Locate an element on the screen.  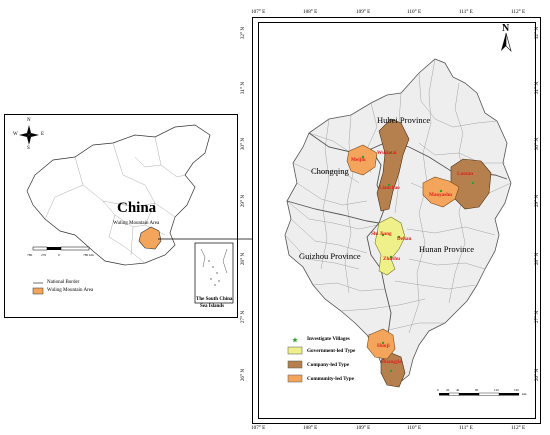
province-hubei: Hubei Province is located at coordinates (404, 120).